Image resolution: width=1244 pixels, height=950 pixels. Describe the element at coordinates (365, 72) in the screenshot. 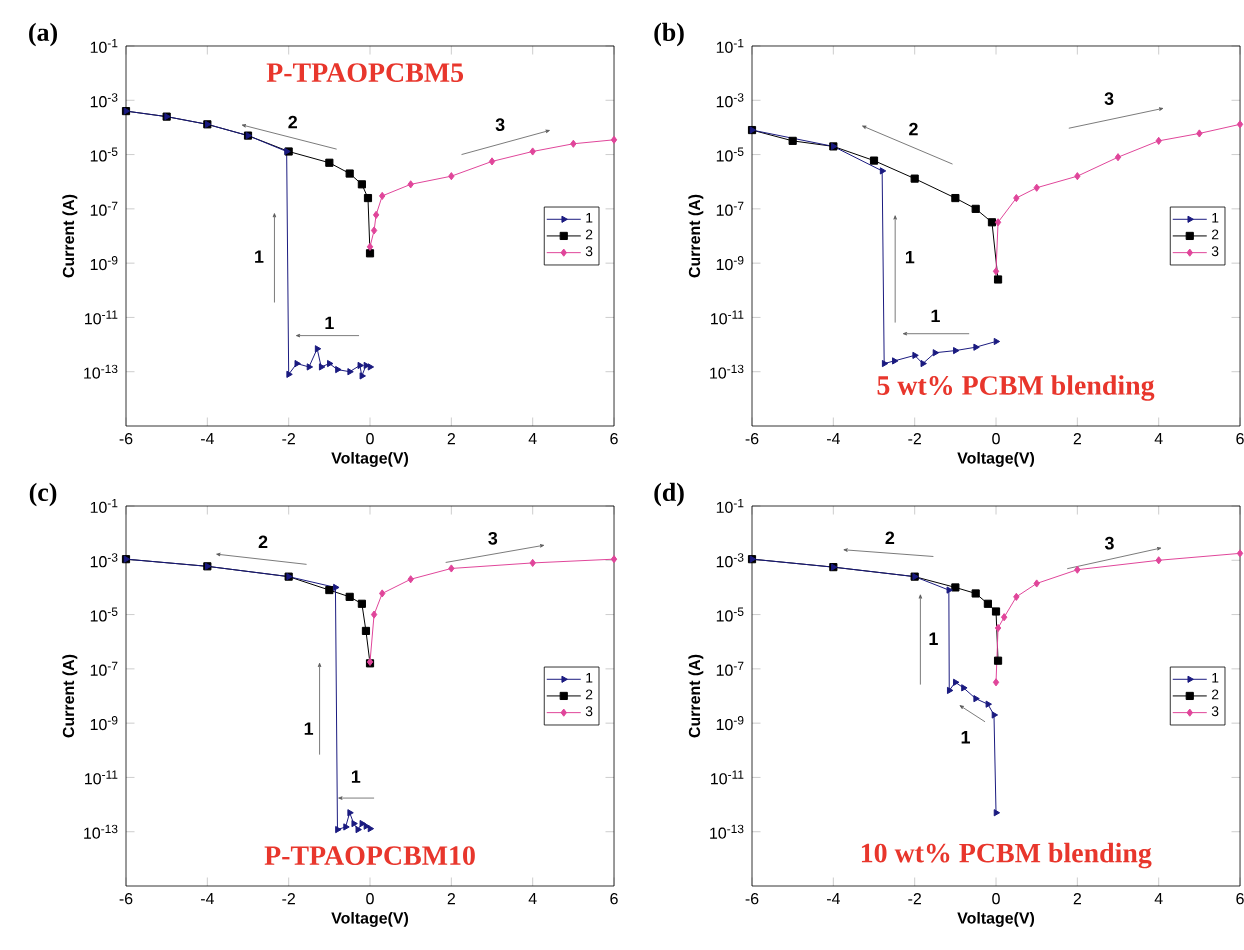

I see `chart-title: P-TPAOPCBM5` at that location.